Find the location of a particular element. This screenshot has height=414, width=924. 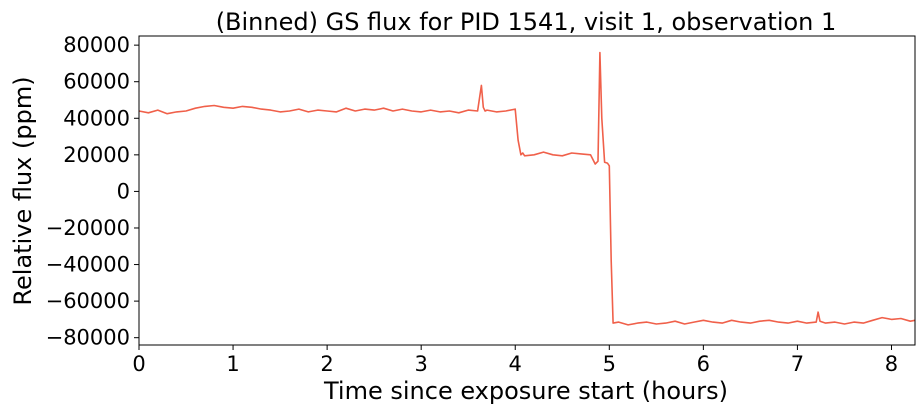

x-axis-ticks: 0 1 2 3 4 5 6 7 8 is located at coordinates (515, 360).